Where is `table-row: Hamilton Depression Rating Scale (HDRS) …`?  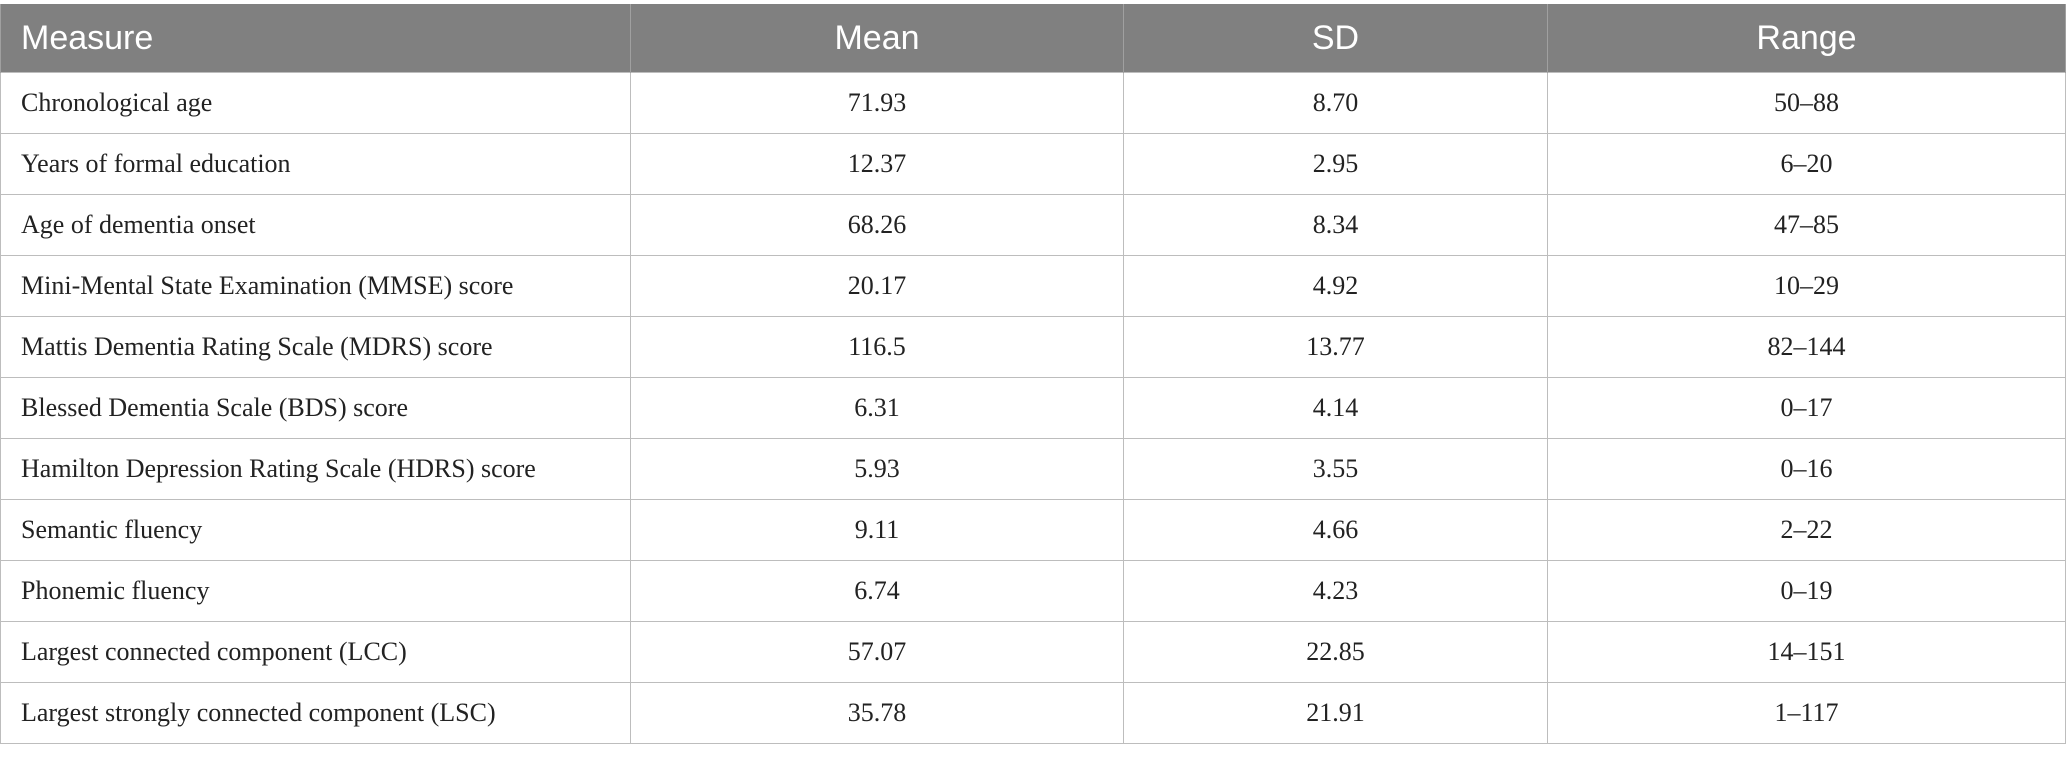
table-row: Hamilton Depression Rating Scale (HDRS) … is located at coordinates (1033, 469).